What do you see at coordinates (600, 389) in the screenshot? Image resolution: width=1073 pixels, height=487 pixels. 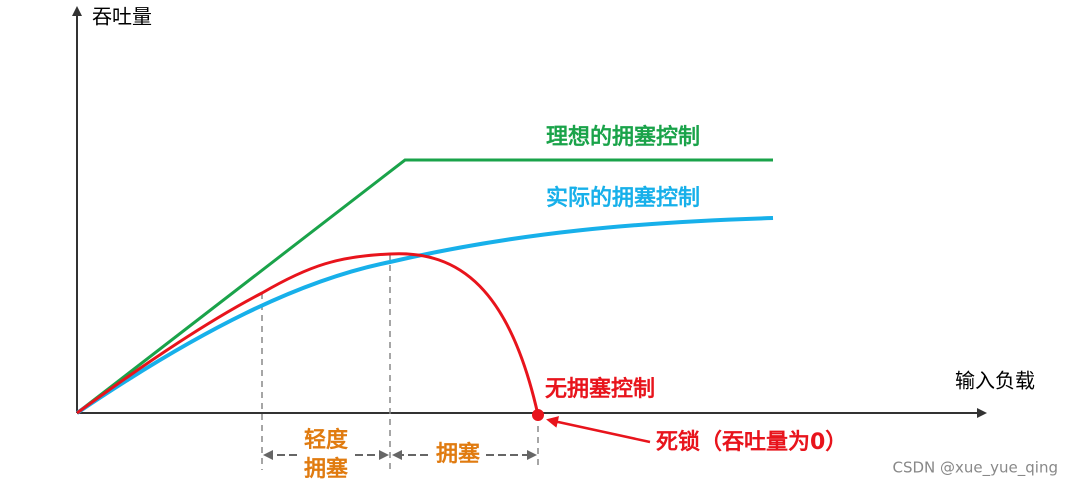 I see `curve-label: 无拥塞控制` at bounding box center [600, 389].